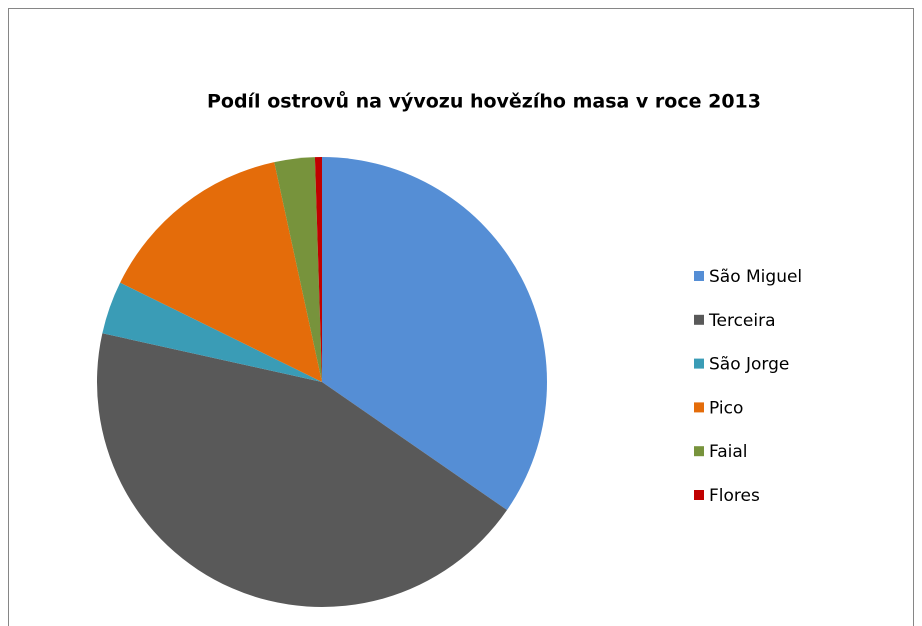 This screenshot has width=922, height=626. What do you see at coordinates (742, 321) in the screenshot?
I see `legend-label: Terceira` at bounding box center [742, 321].